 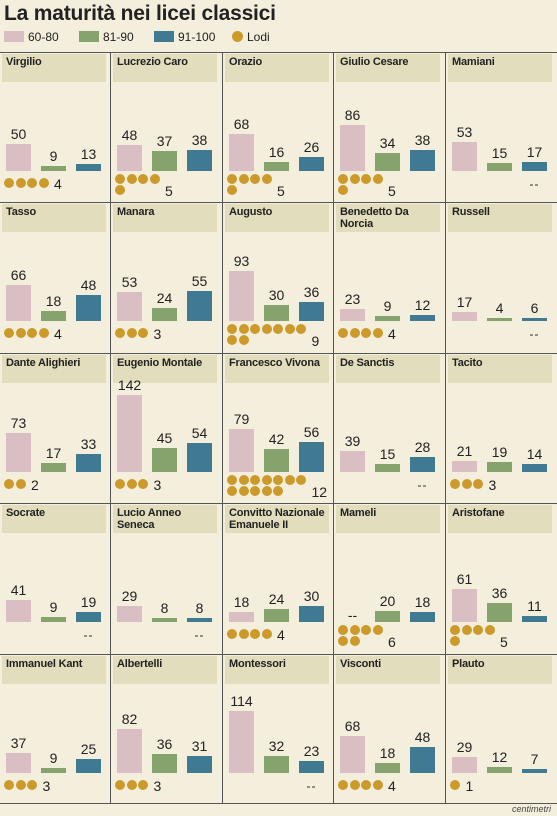 What do you see at coordinates (358, 513) in the screenshot?
I see `panel-title: Mameli` at bounding box center [358, 513].